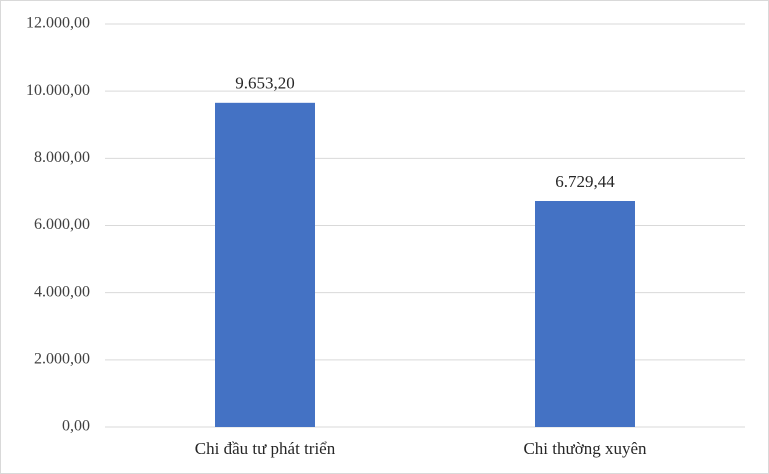 The width and height of the screenshot is (769, 474). I want to click on value-label: 6.729,44, so click(585, 181).